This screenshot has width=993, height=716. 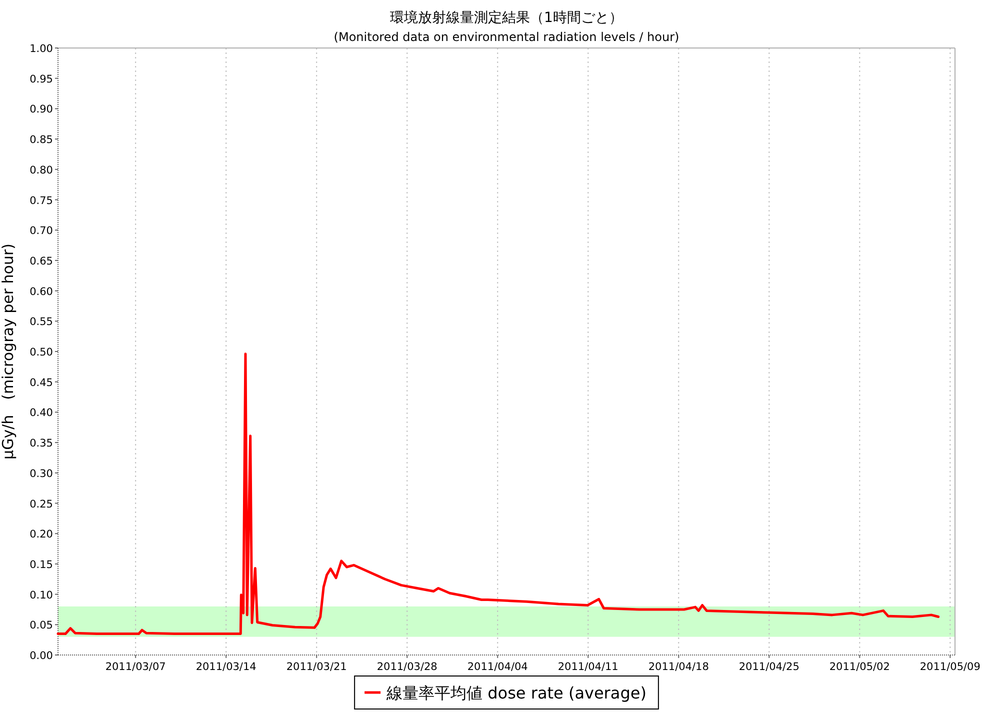 I want to click on legend-label: 線量率平均値 dose rate (average), so click(x=516, y=693).